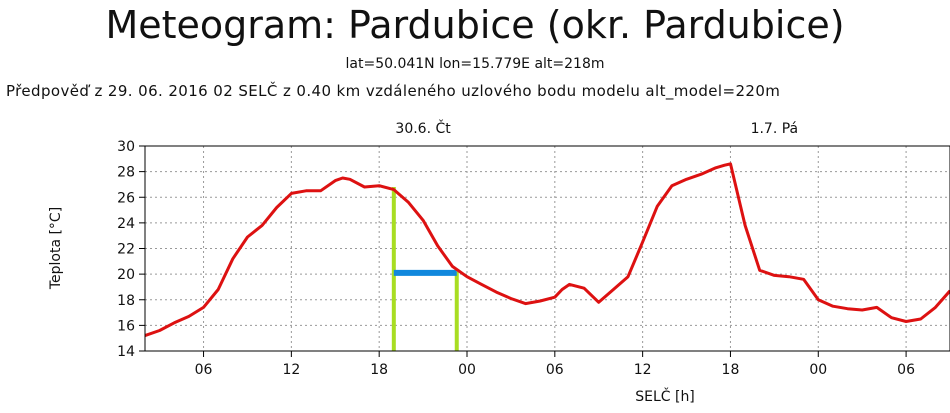 This screenshot has width=950, height=413. I want to click on y-tick-label: 22, so click(126, 250).